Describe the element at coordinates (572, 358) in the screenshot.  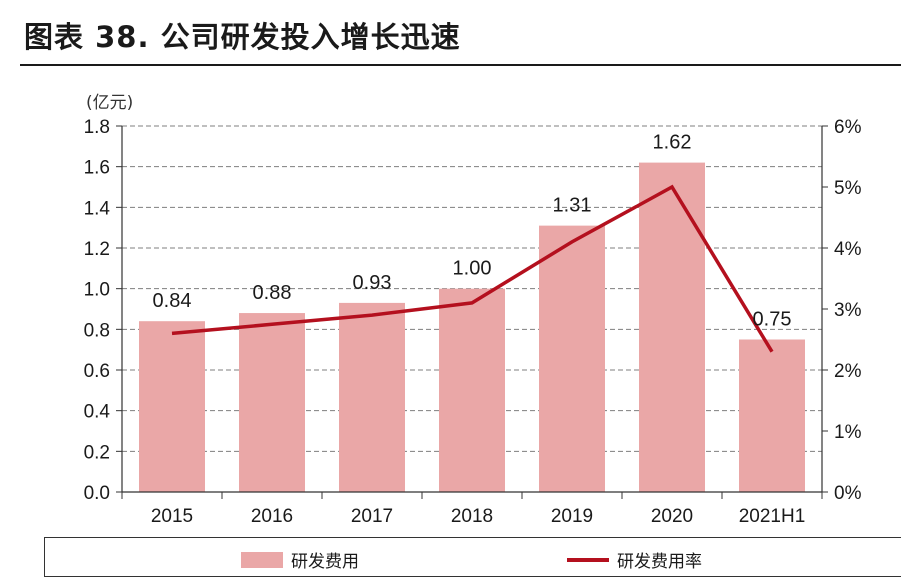
I see `bar-2019` at that location.